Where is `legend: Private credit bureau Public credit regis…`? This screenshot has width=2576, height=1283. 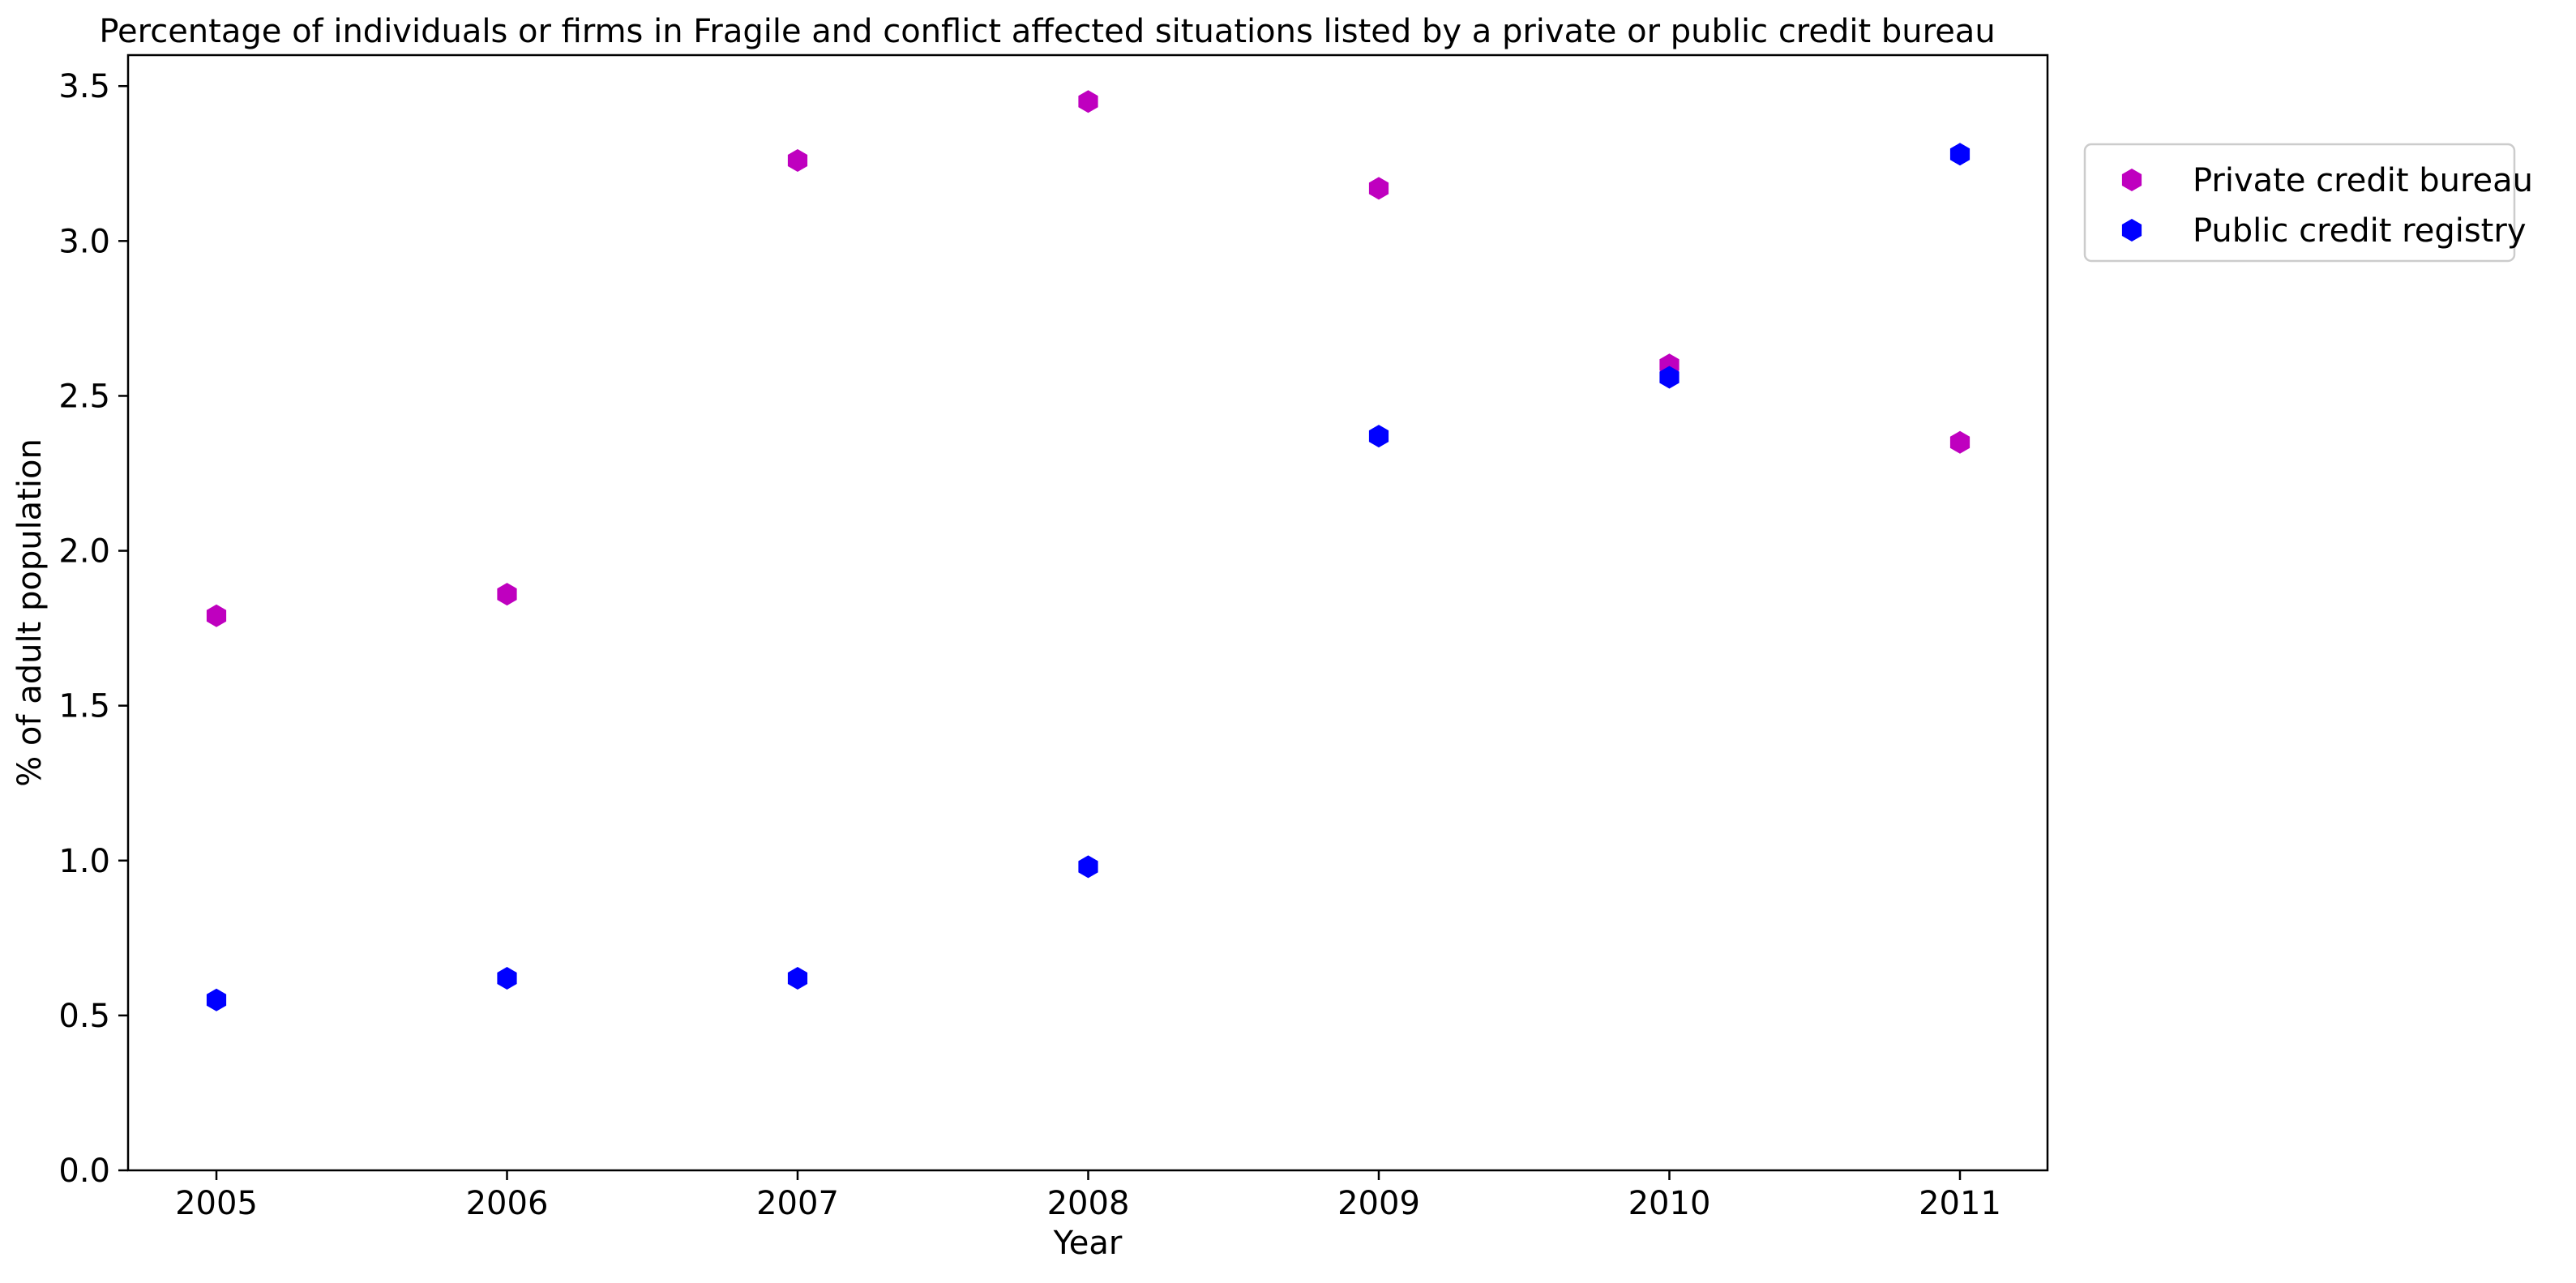 legend: Private credit bureau Public credit regis… is located at coordinates (2308, 203).